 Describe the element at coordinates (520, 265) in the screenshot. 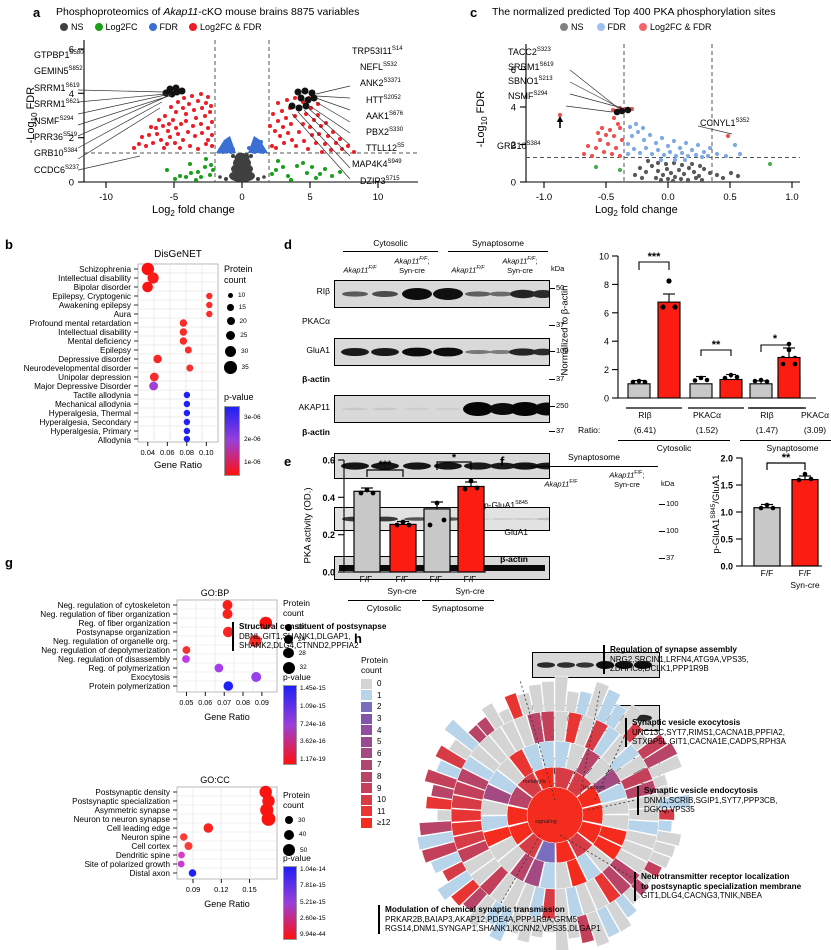

I see `panel-d-genotype-4: Akap11F/F; Syn-cre` at that location.